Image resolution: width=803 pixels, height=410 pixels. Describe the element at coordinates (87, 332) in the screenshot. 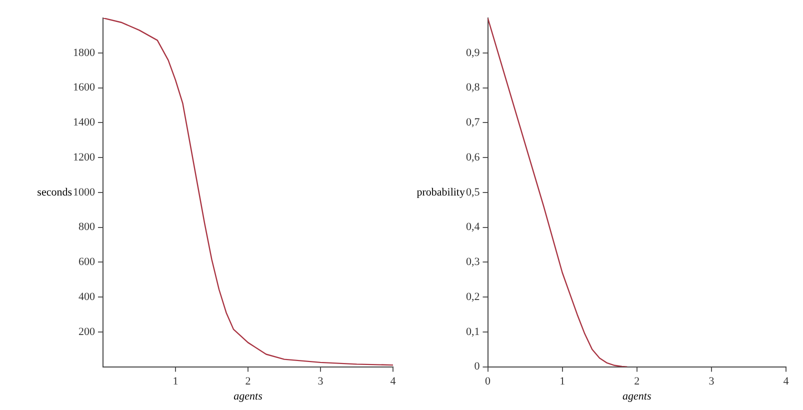

I see `y-tick-label: 200` at that location.